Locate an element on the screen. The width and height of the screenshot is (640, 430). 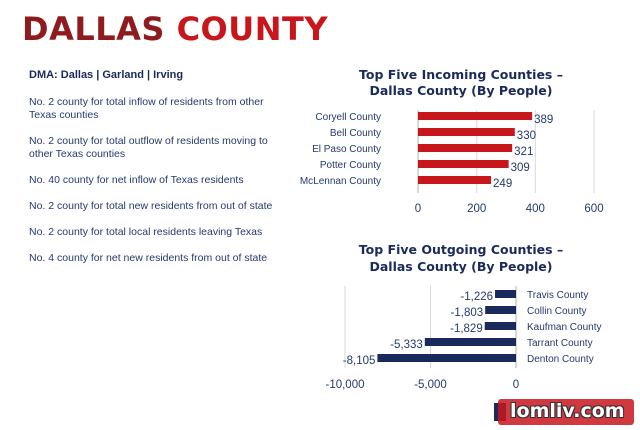
data-label: 330 is located at coordinates (526, 136).